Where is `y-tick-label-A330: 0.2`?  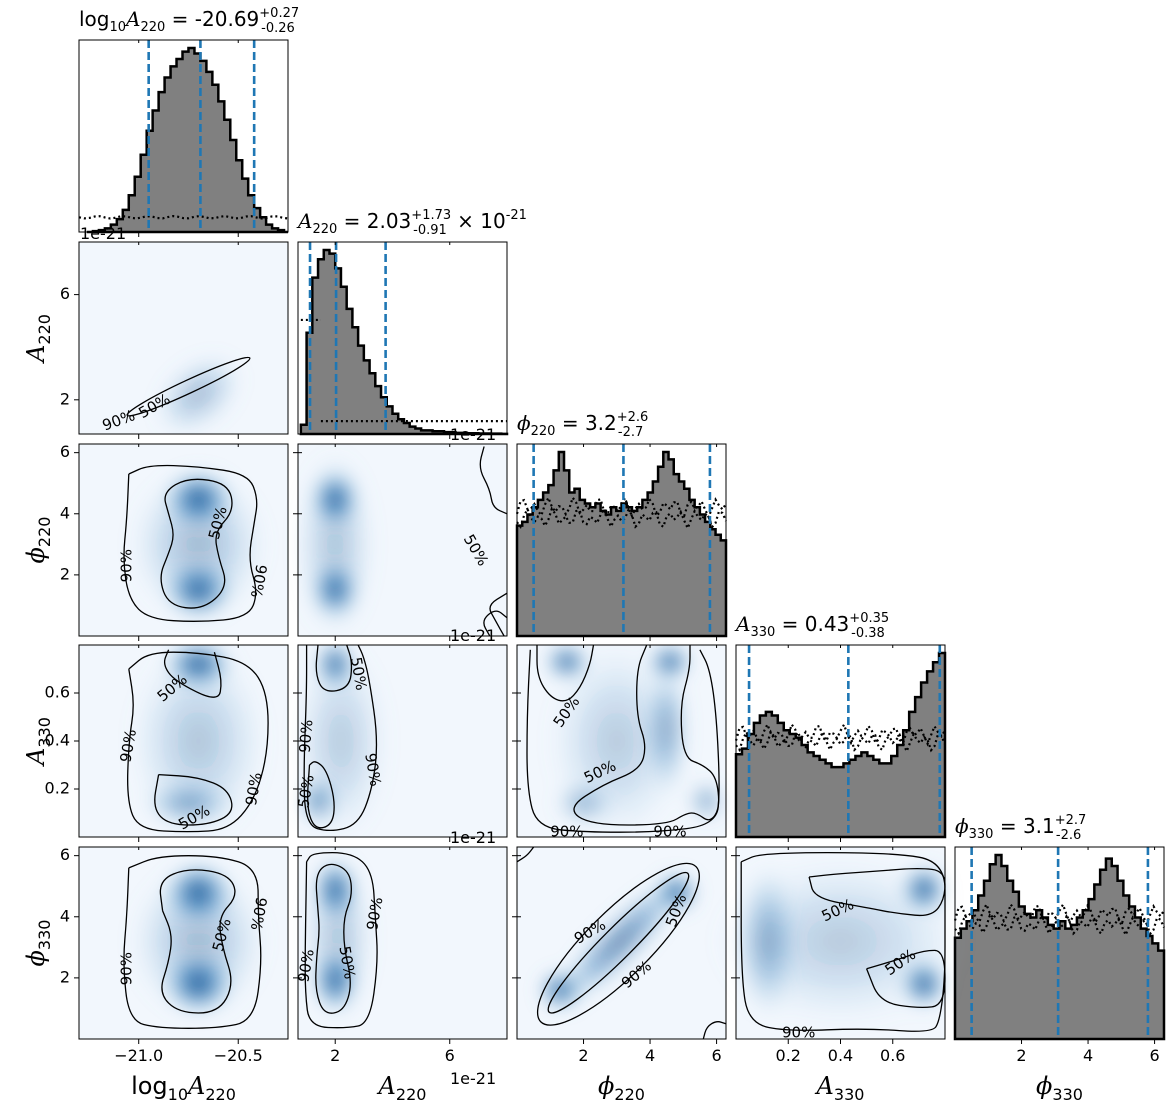
y-tick-label-A330: 0.2 is located at coordinates (57, 788).